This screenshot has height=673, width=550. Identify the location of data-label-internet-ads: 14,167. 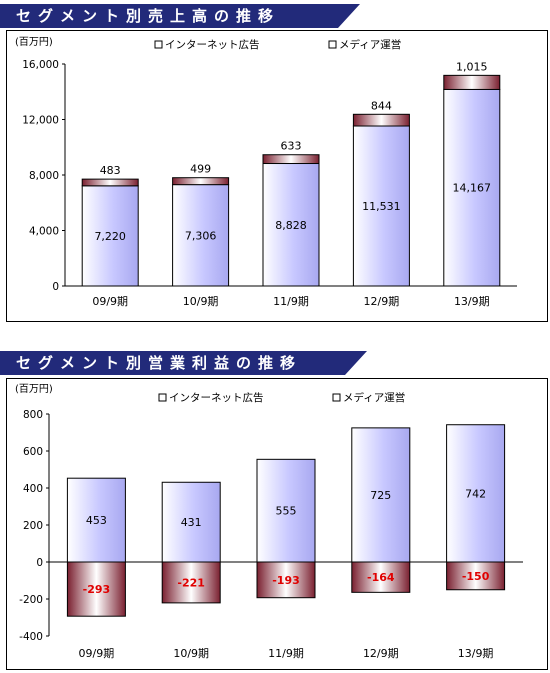
(472, 188).